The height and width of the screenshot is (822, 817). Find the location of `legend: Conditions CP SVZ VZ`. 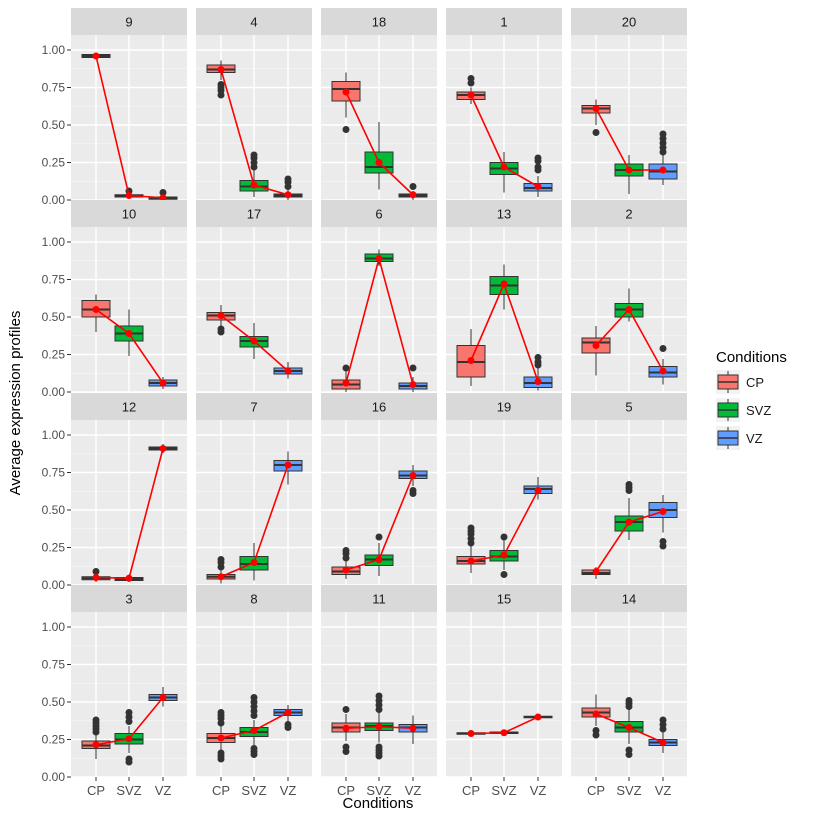

legend: Conditions CP SVZ VZ is located at coordinates (751, 399).